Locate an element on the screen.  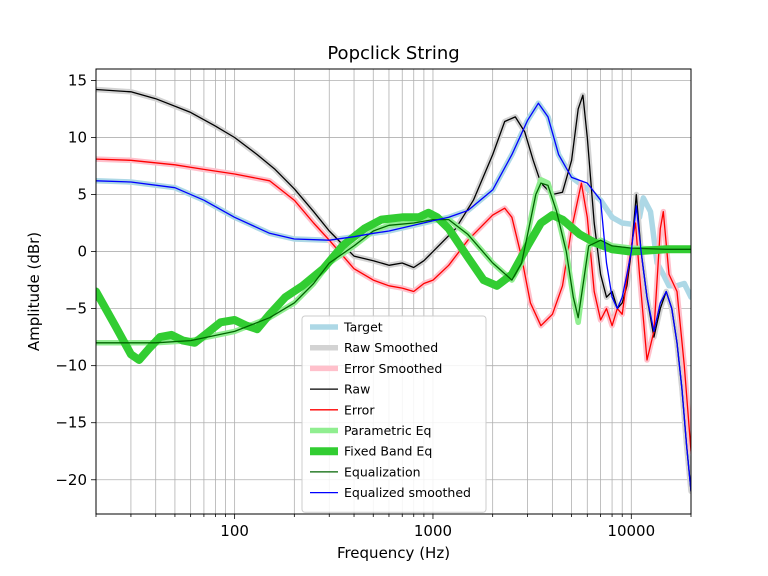
chart-title: Popclick String is located at coordinates (393, 53).